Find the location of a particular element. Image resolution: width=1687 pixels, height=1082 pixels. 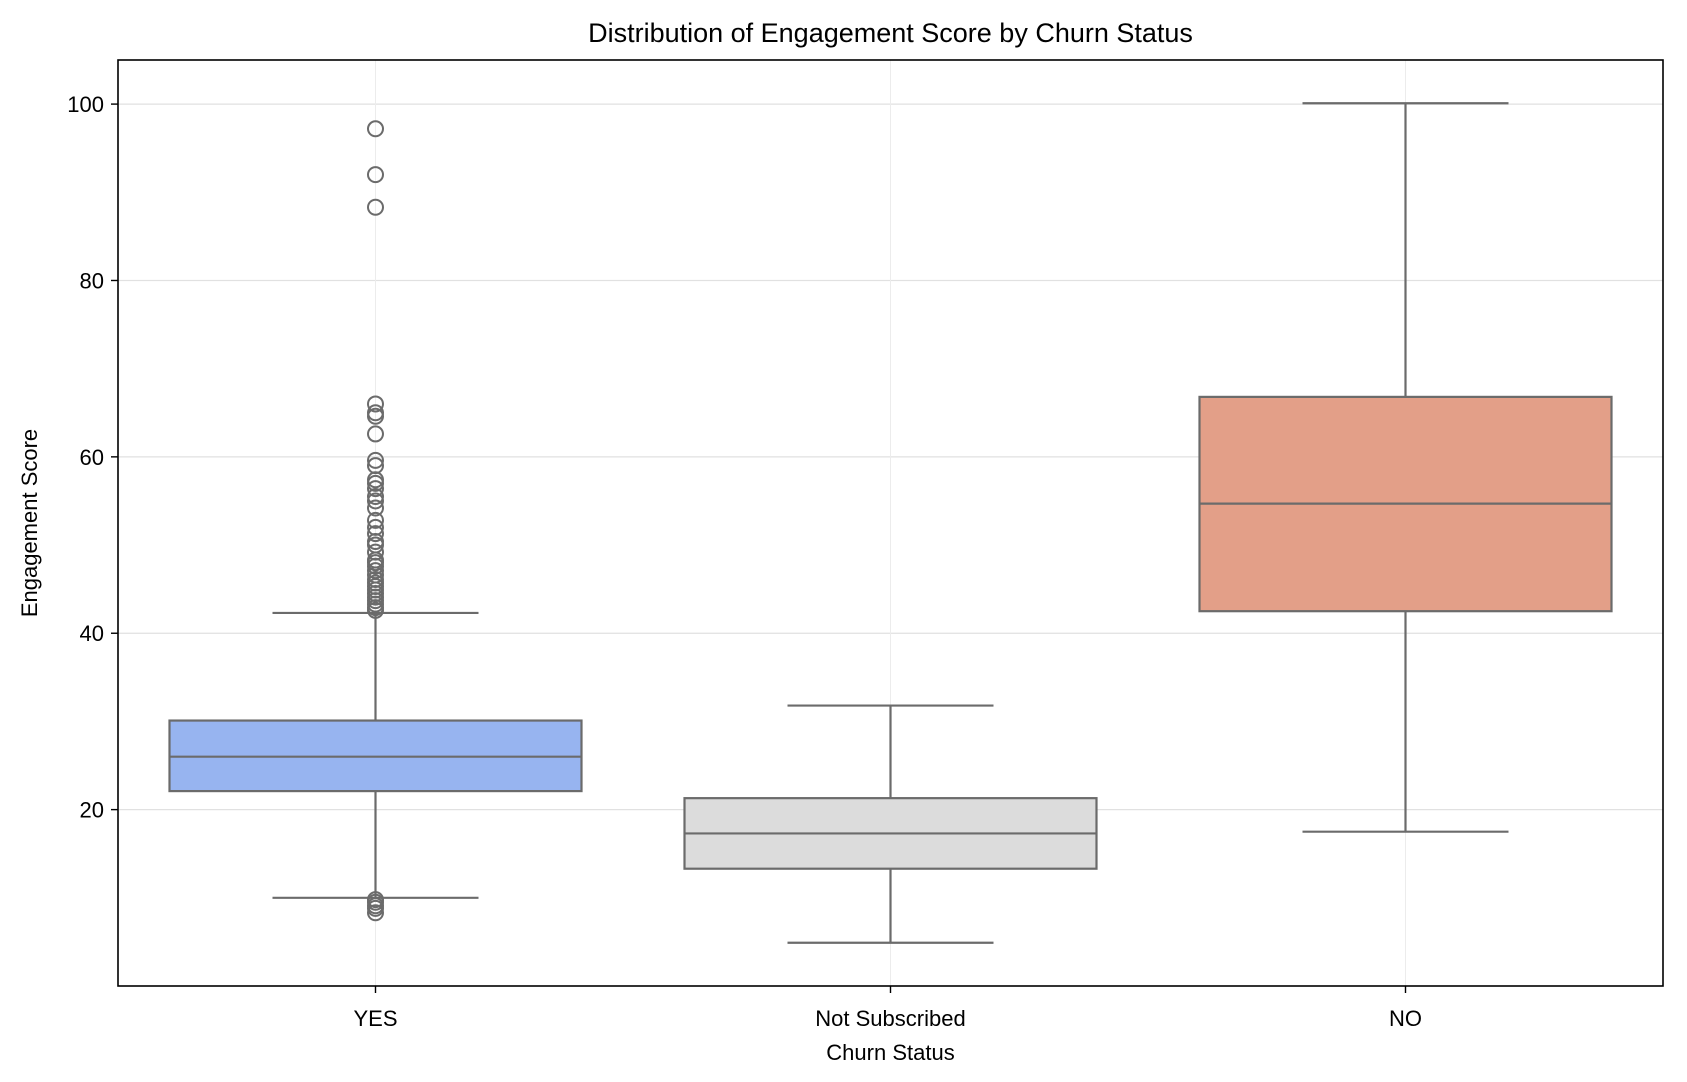

y-tick-label: 40 is located at coordinates (92, 633).